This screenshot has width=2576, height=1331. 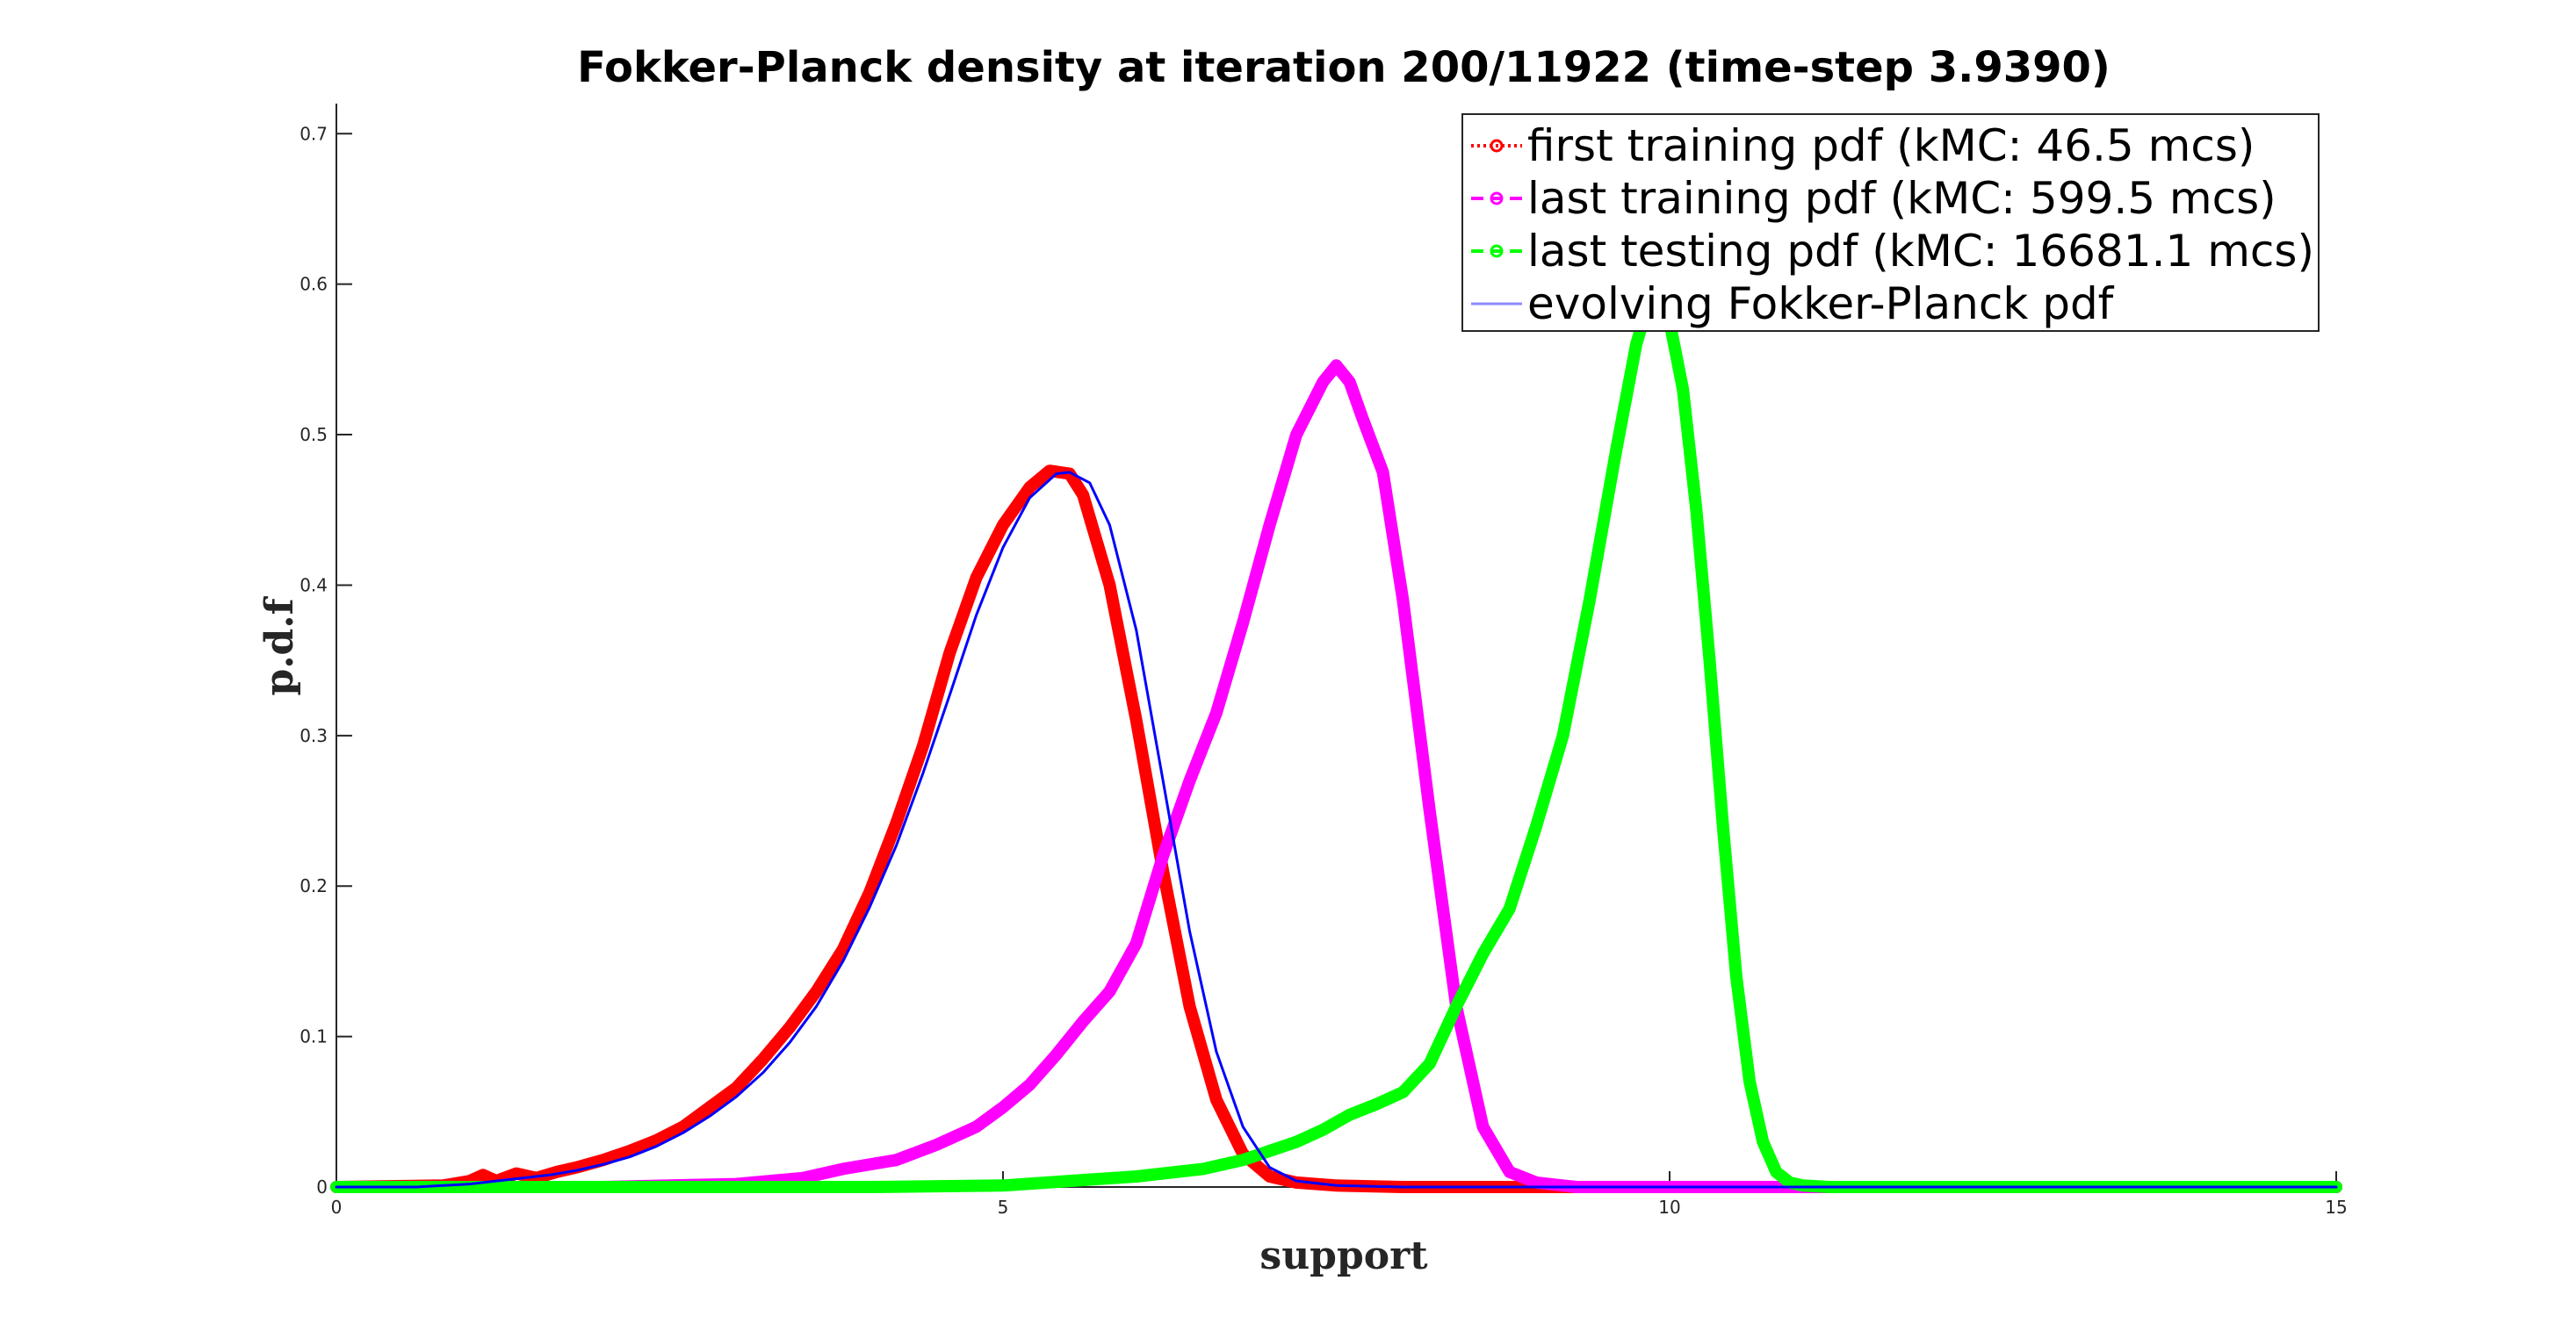 I want to click on y-tick-label: 0, so click(x=322, y=1187).